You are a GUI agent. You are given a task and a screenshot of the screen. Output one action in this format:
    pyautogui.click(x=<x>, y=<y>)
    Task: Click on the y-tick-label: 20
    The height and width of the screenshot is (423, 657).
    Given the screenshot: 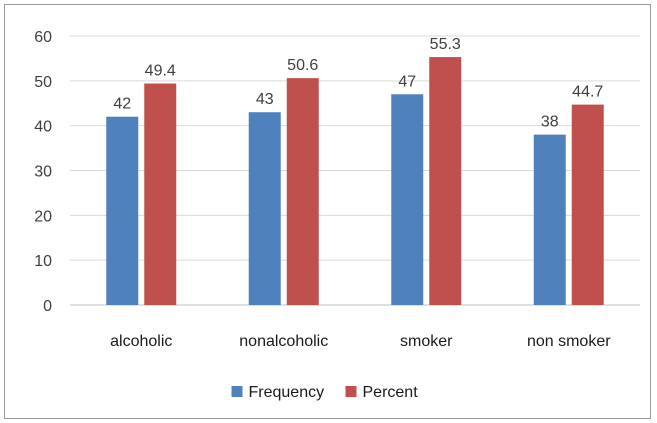 What is the action you would take?
    pyautogui.click(x=43, y=216)
    